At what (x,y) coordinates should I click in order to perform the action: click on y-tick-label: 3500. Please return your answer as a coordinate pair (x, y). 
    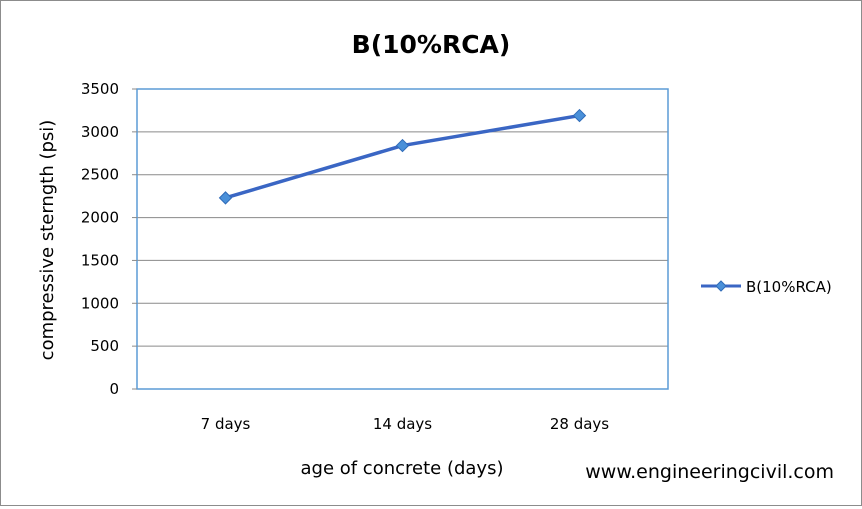
    Looking at the image, I should click on (100, 89).